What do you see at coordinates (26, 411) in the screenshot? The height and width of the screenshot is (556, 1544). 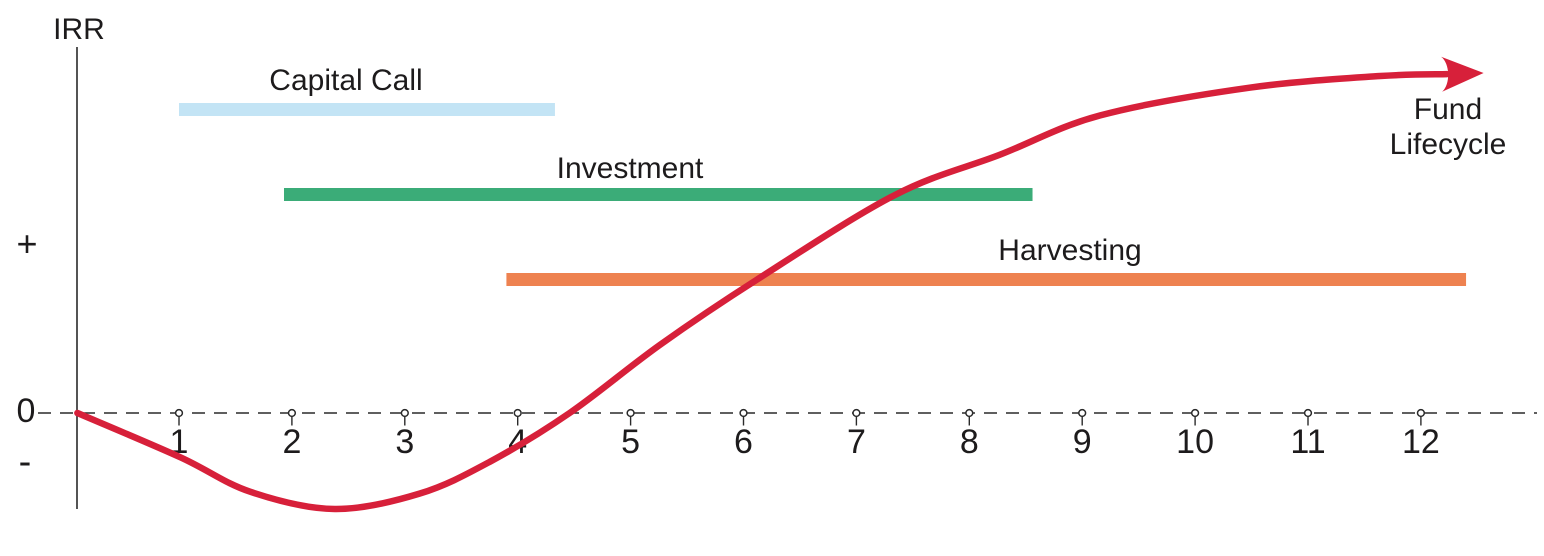 I see `y-axis-zero-label: 0` at bounding box center [26, 411].